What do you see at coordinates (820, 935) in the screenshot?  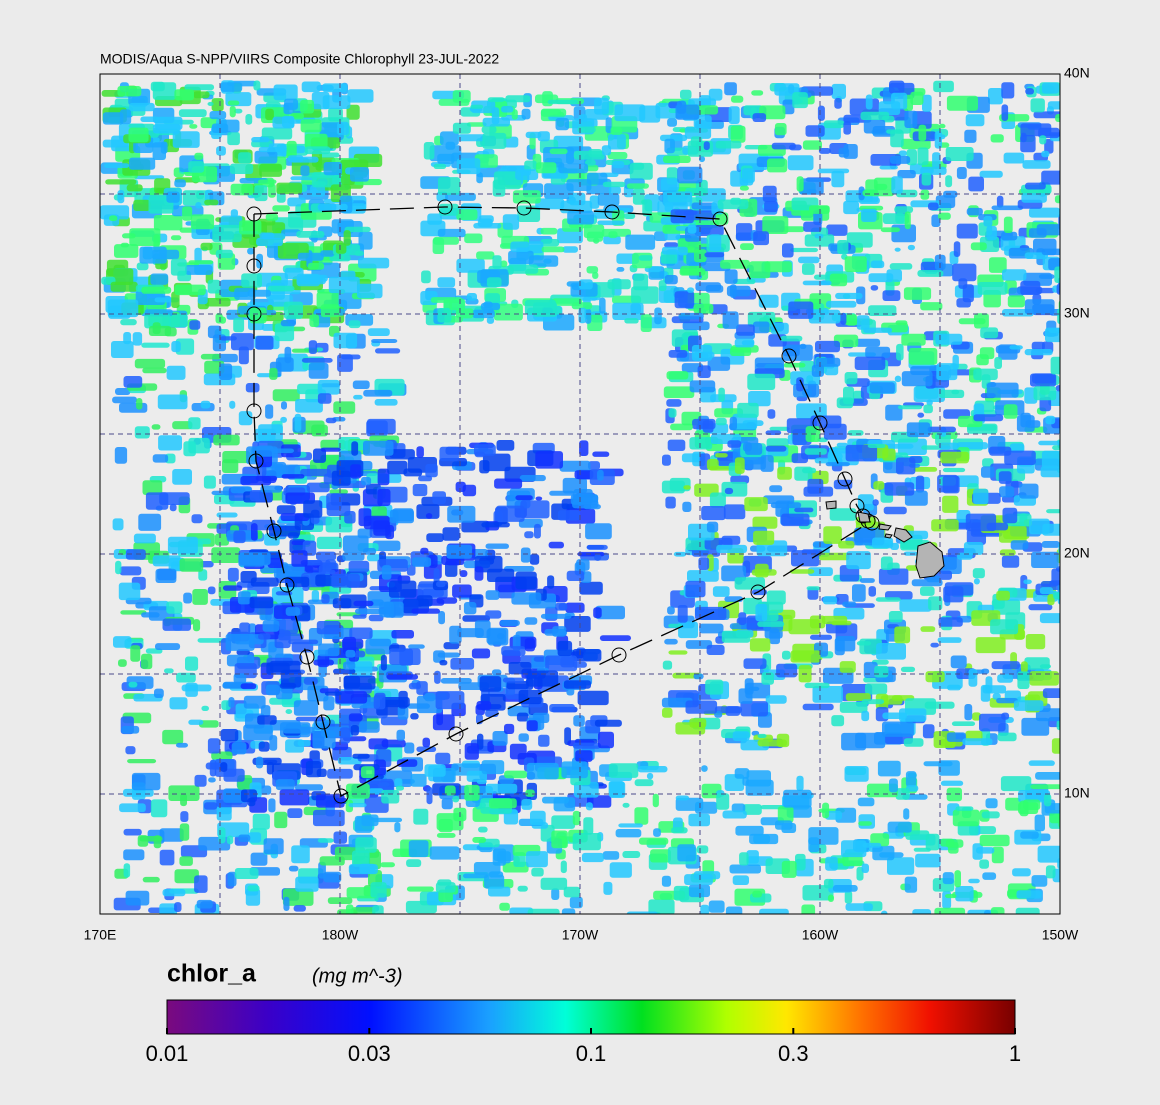 I see `x-tick-label: 160W` at bounding box center [820, 935].